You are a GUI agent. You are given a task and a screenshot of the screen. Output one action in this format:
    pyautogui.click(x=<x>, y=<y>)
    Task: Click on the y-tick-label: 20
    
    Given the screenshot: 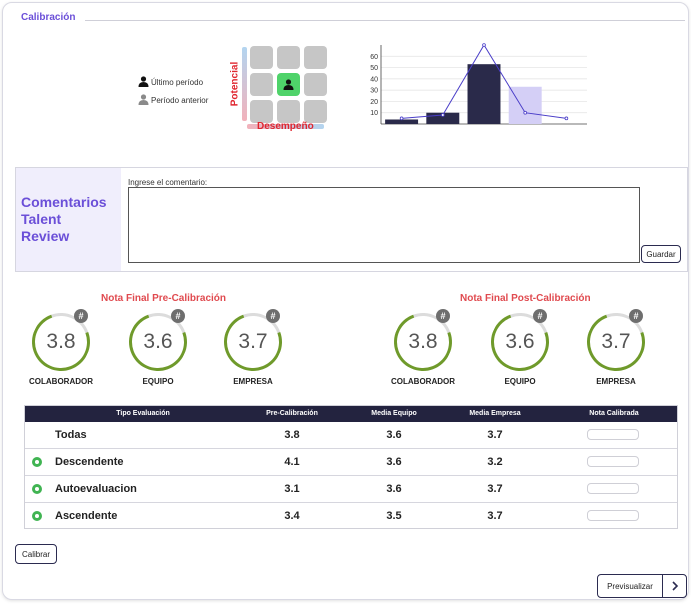 What is the action you would take?
    pyautogui.click(x=374, y=102)
    